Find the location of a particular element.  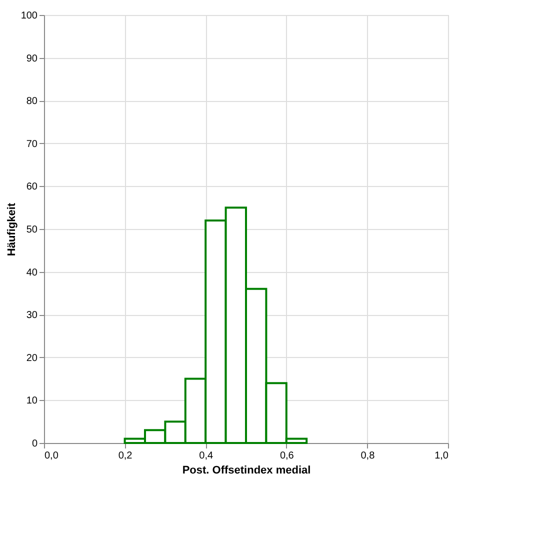

y-tick-label: 0 is located at coordinates (35, 444).